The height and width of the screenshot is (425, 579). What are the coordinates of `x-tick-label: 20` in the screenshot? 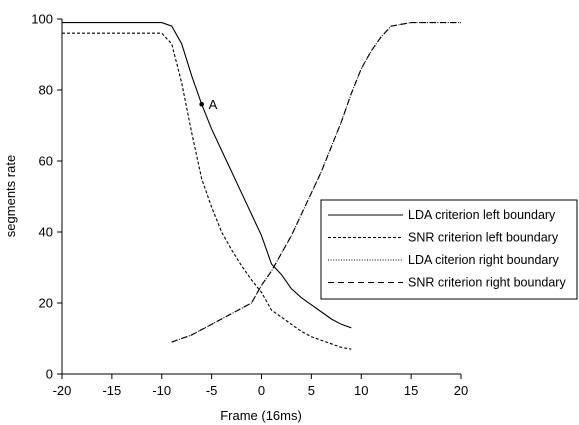 It's located at (461, 390).